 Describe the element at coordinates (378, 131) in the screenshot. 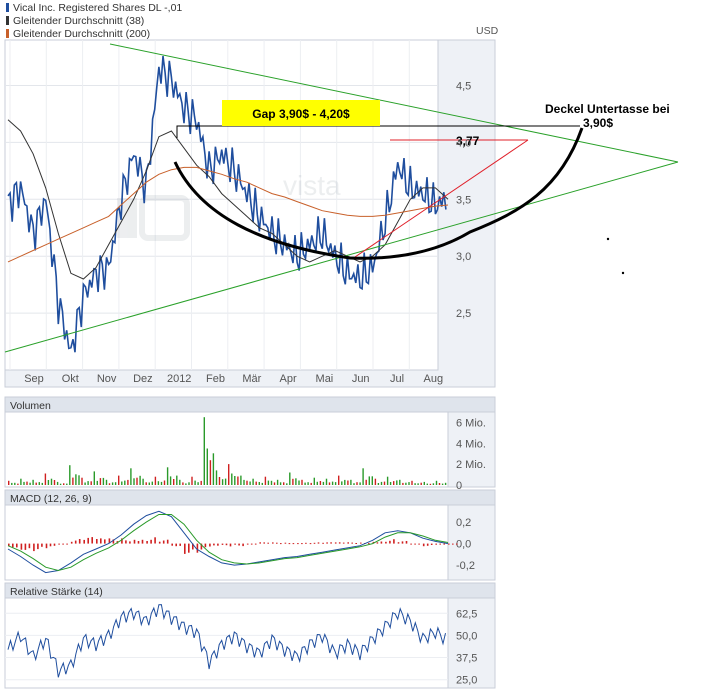

I see `gap-bracket-line` at that location.